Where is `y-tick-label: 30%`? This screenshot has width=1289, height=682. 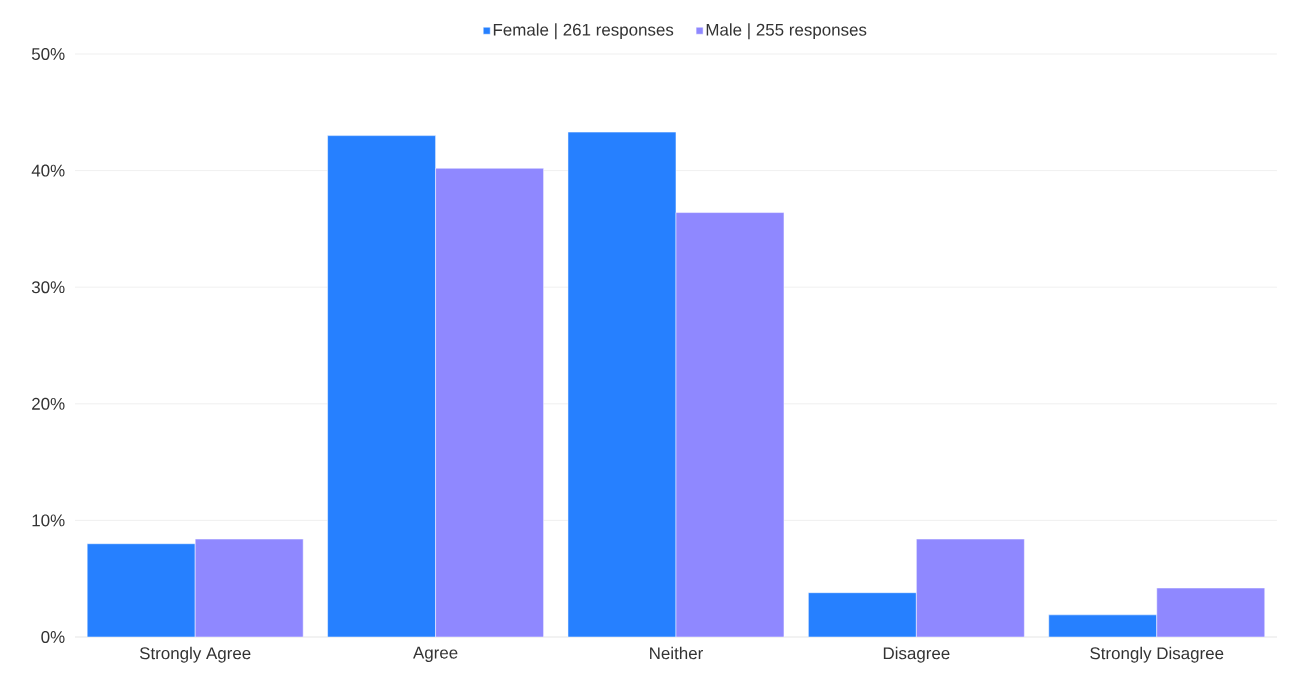
y-tick-label: 30% is located at coordinates (48, 287).